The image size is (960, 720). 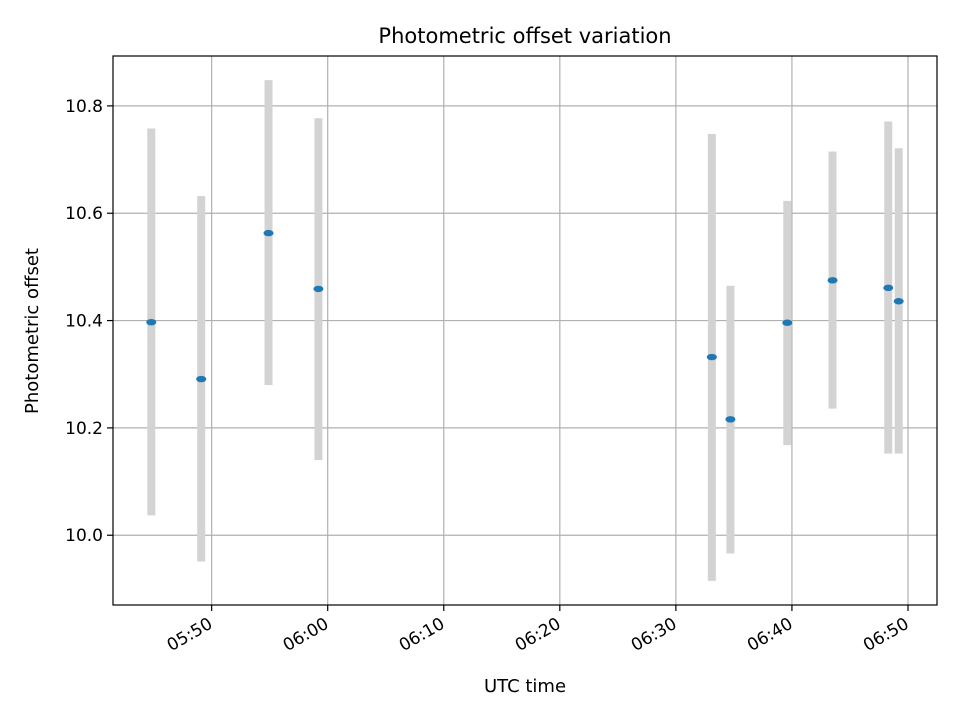 What do you see at coordinates (32, 331) in the screenshot?
I see `y-axis-label: Photometric offset` at bounding box center [32, 331].